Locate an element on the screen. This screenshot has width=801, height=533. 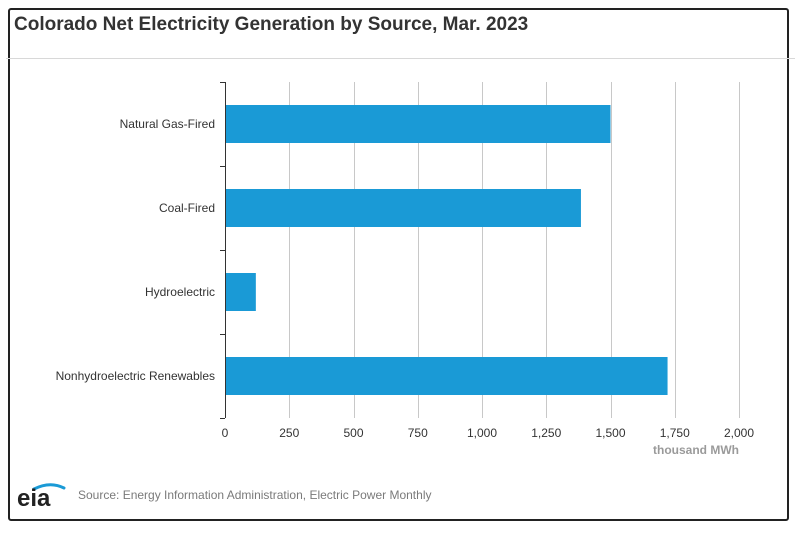
logo-text: eia is located at coordinates (34, 497).